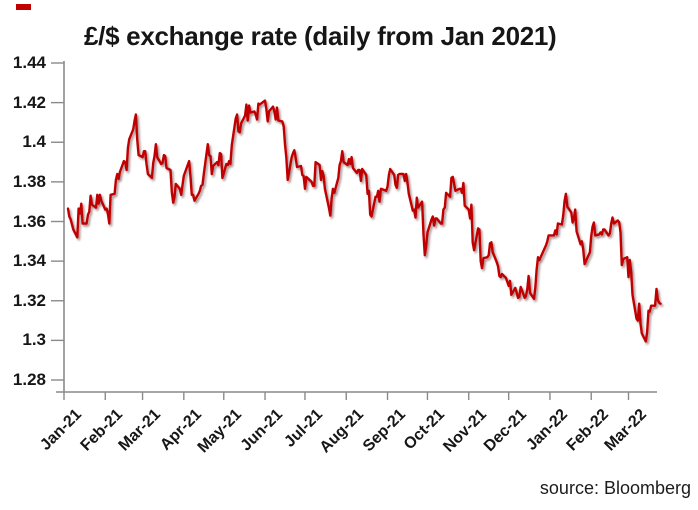  Describe the element at coordinates (320, 36) in the screenshot. I see `chart-title: £/$ exchange rate (daily from Jan 2021)` at that location.